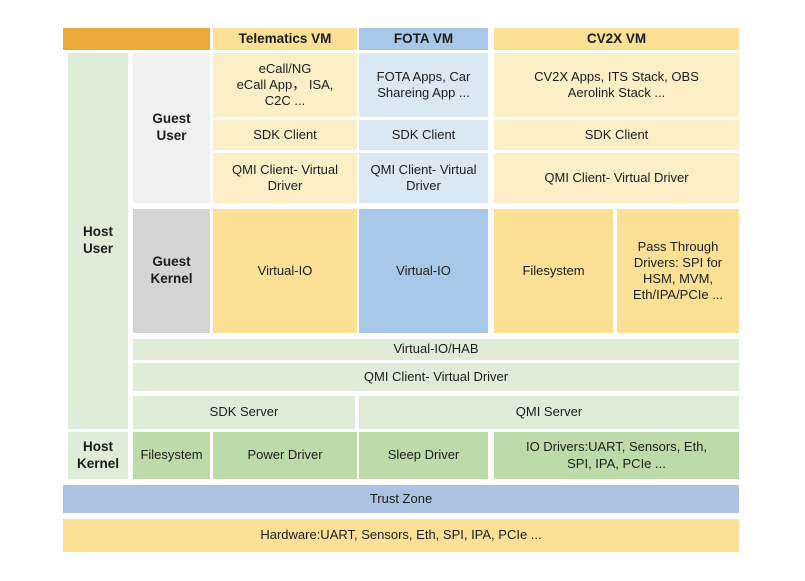 The image size is (805, 581). I want to click on cv2x-vm-header: CV2X VM, so click(616, 39).